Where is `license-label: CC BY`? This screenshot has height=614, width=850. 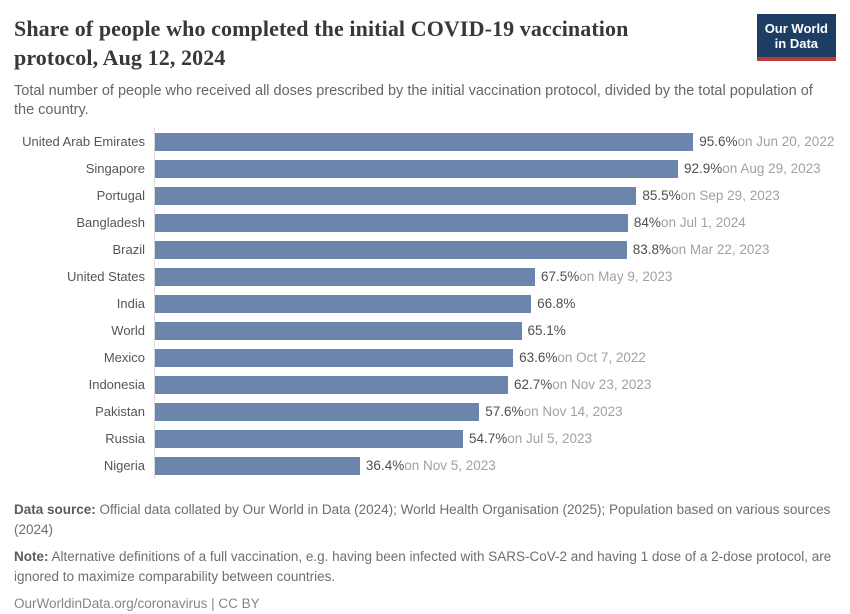
license-label: CC BY is located at coordinates (239, 604).